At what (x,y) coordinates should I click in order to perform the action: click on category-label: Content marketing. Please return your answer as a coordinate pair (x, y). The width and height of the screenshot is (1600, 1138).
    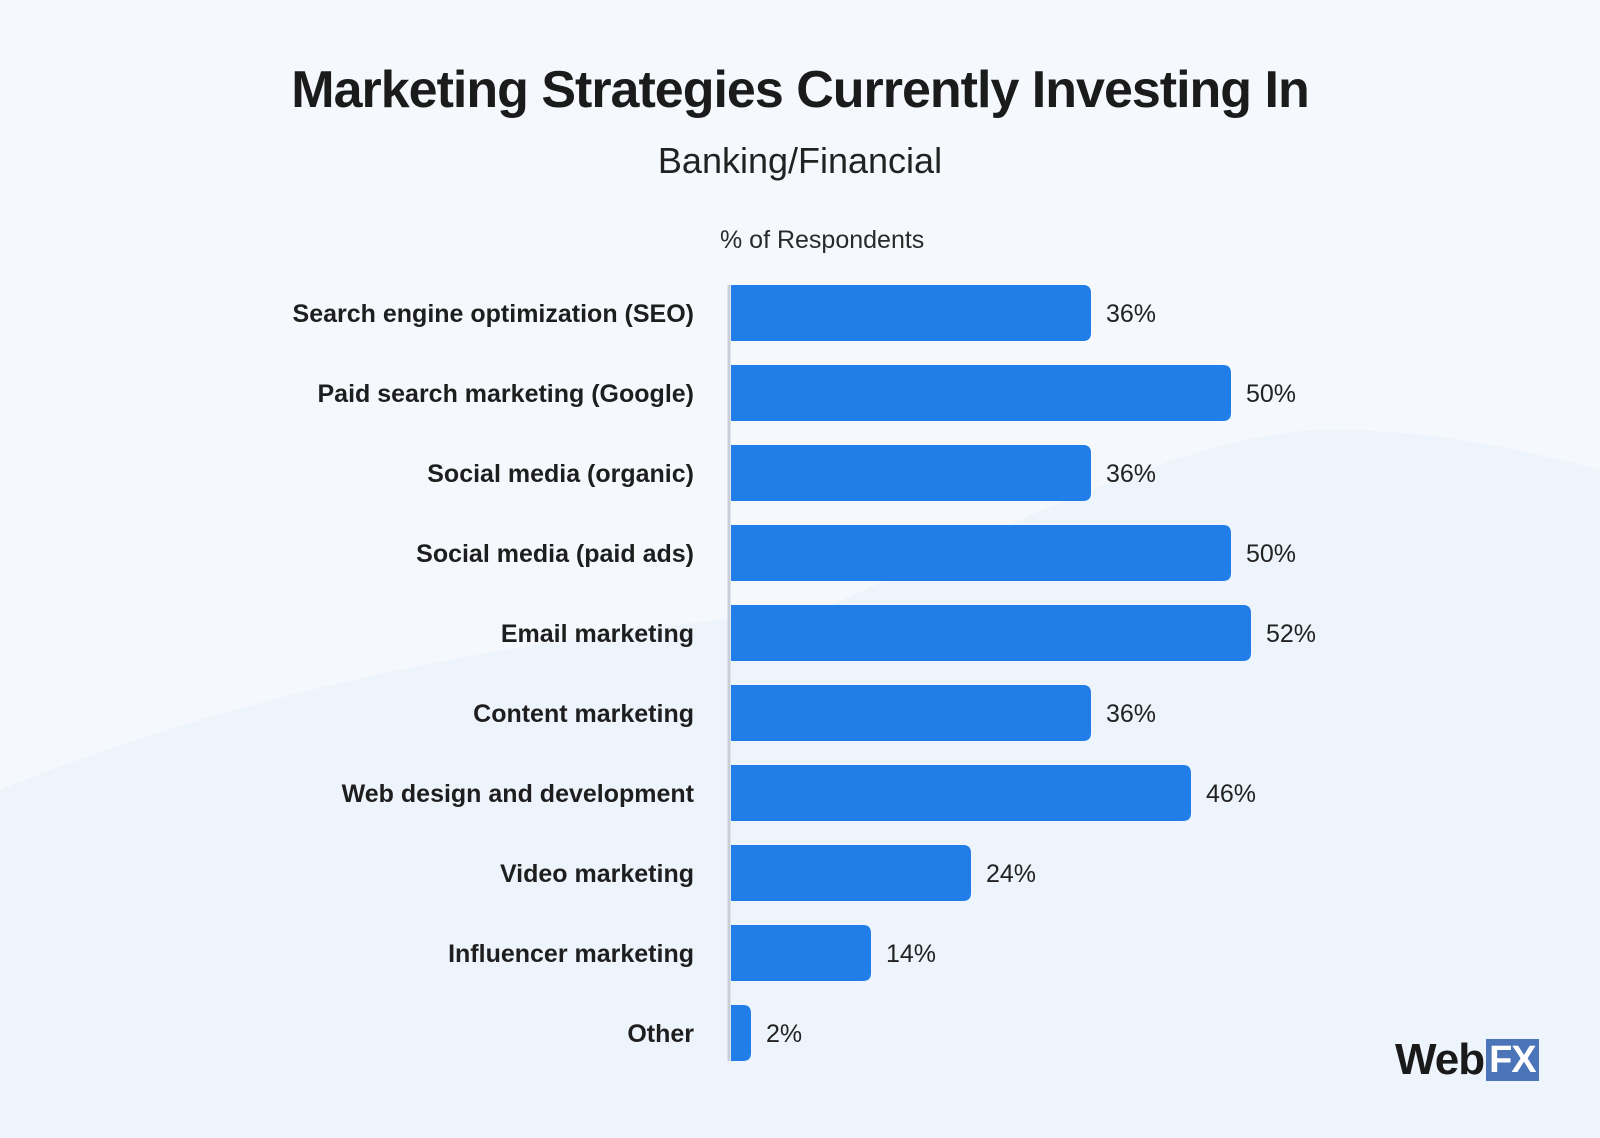
    Looking at the image, I should click on (583, 714).